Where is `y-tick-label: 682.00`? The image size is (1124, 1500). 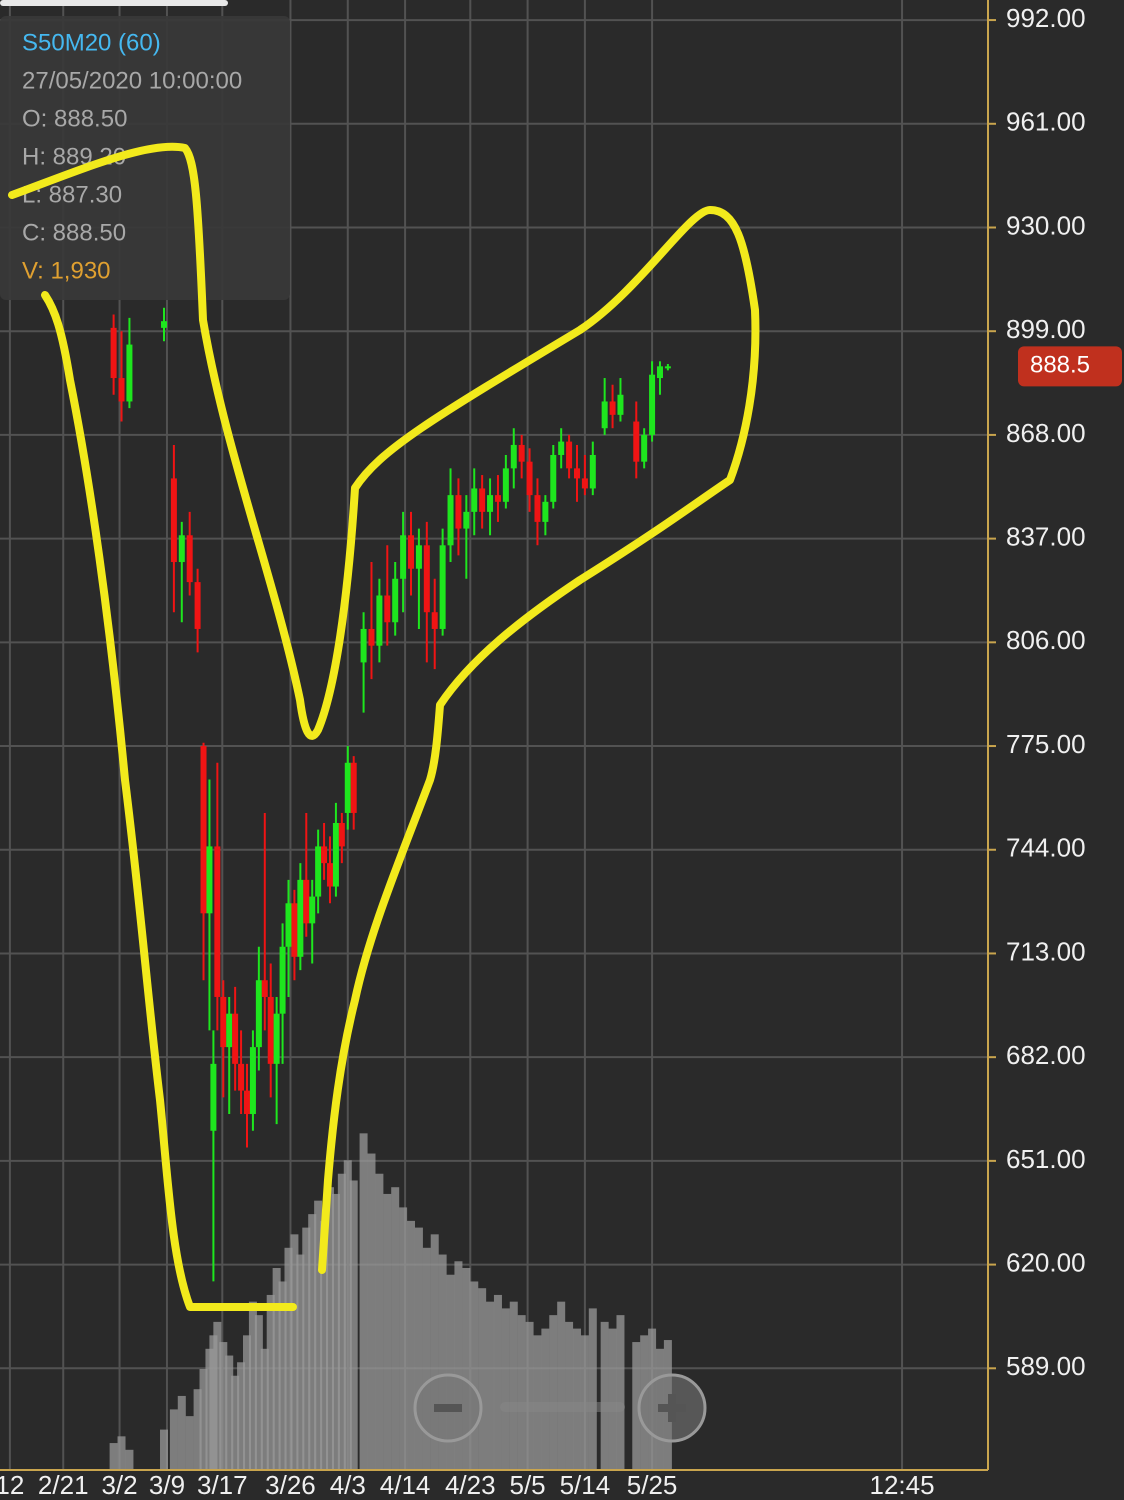
y-tick-label: 682.00 is located at coordinates (1046, 1055).